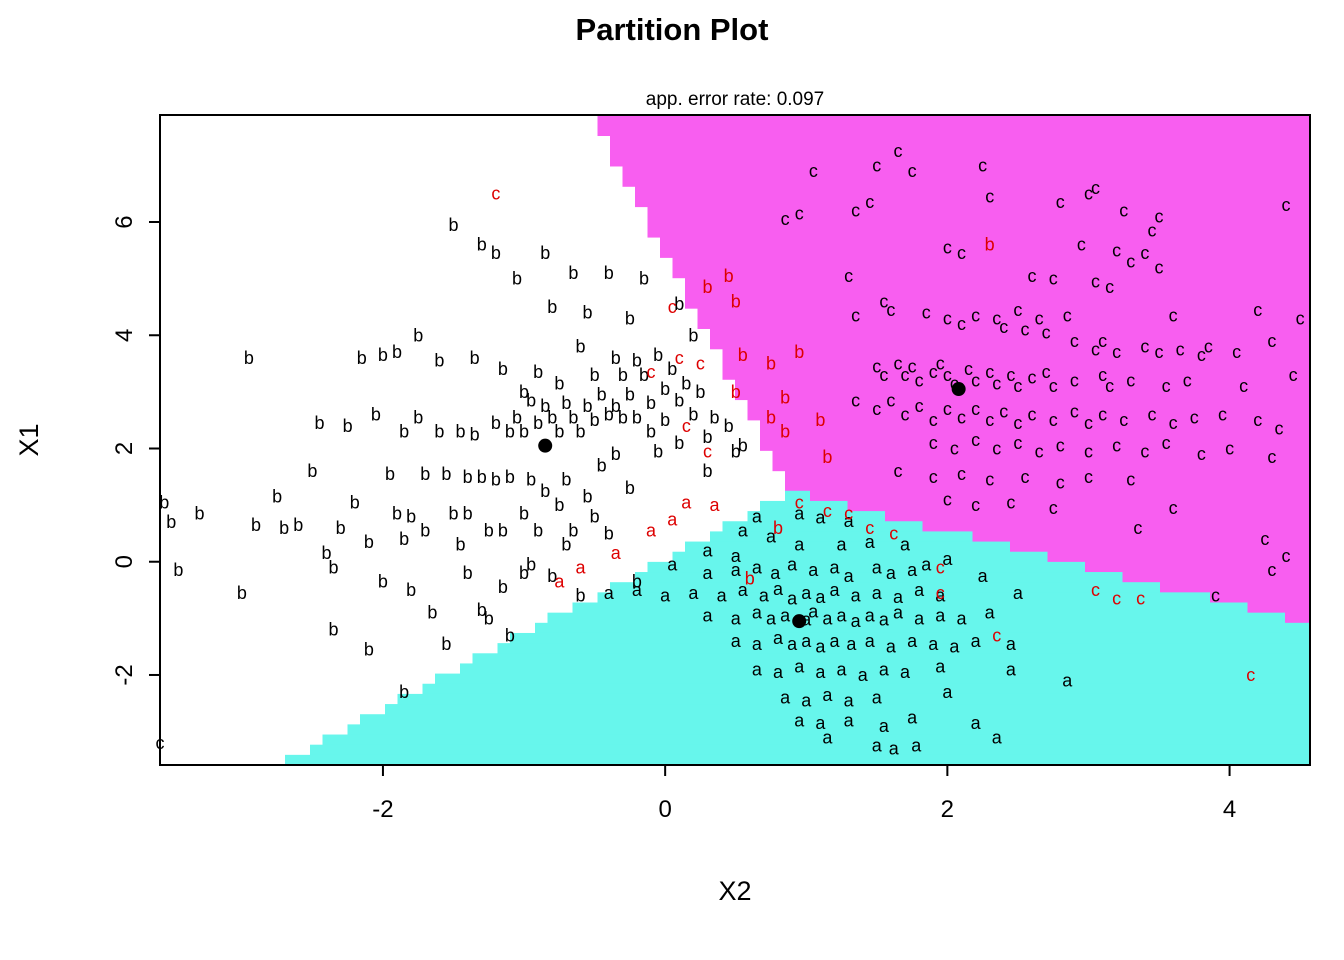  Describe the element at coordinates (124, 561) in the screenshot. I see `y-tick-label: 0` at that location.